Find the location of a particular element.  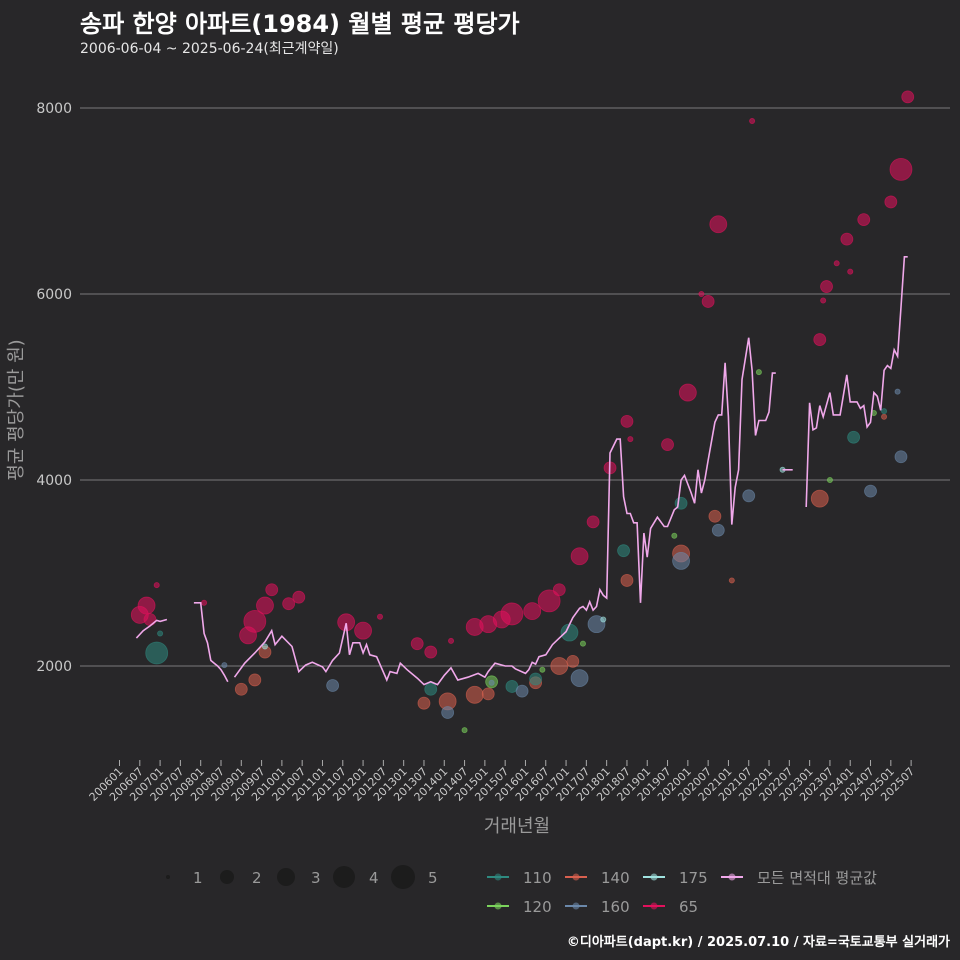

legend-label: 140 is located at coordinates (615, 878).